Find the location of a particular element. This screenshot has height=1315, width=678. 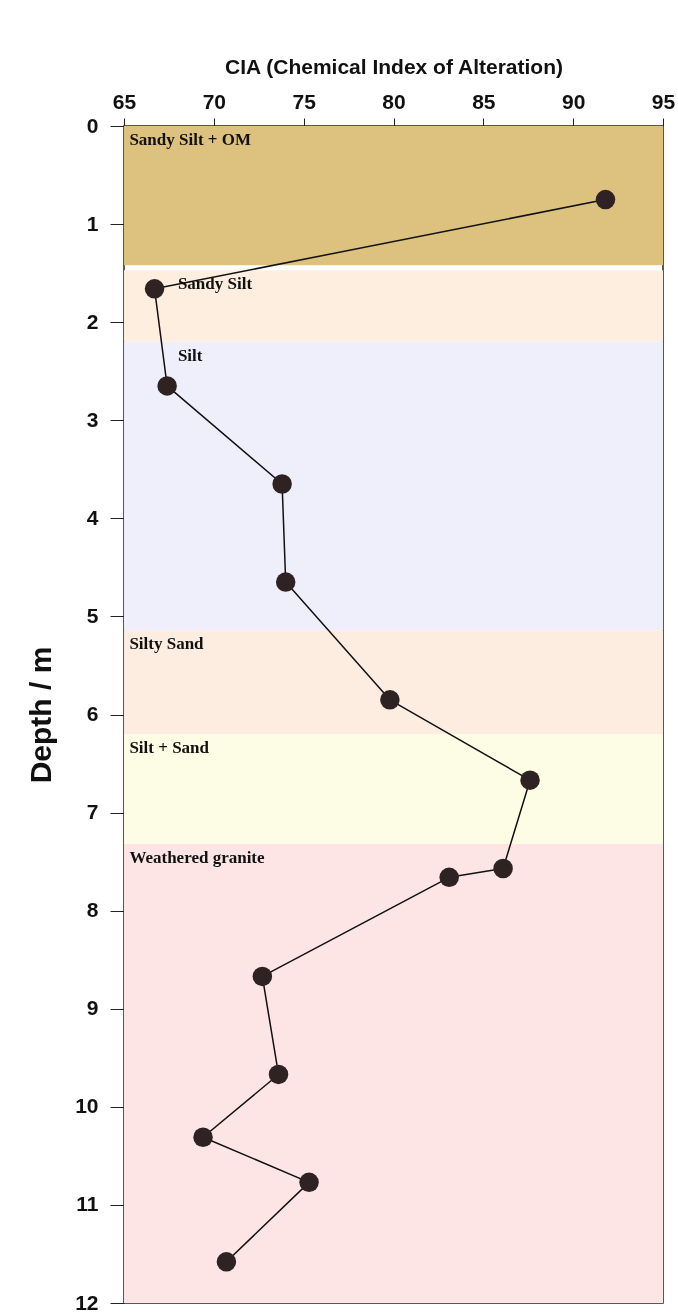

y-tick-label: 10 is located at coordinates (87, 1106).